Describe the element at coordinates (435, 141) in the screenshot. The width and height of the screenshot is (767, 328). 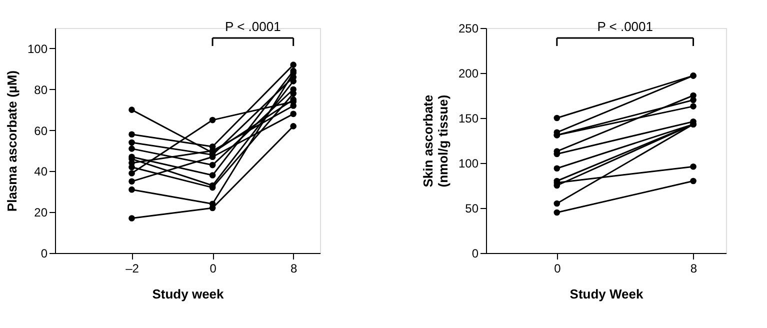
I see `y-axis-title: Skin ascorbate (nmol/g tissue)` at that location.